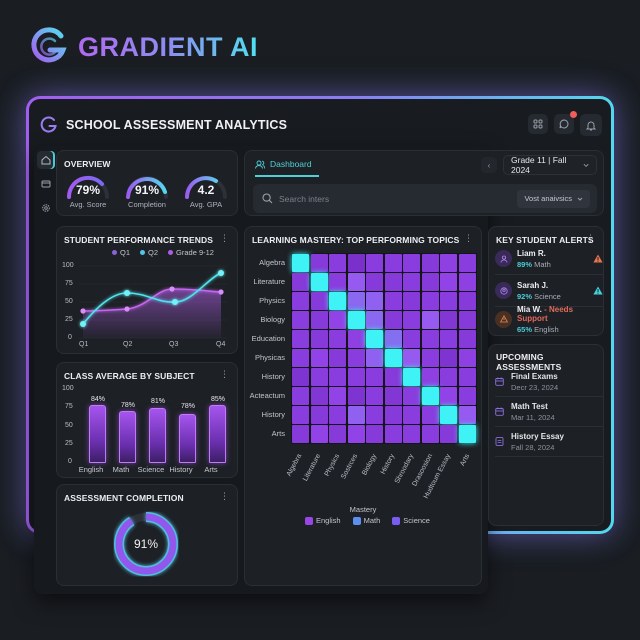  I want to click on x-tick: Q2, so click(128, 344).